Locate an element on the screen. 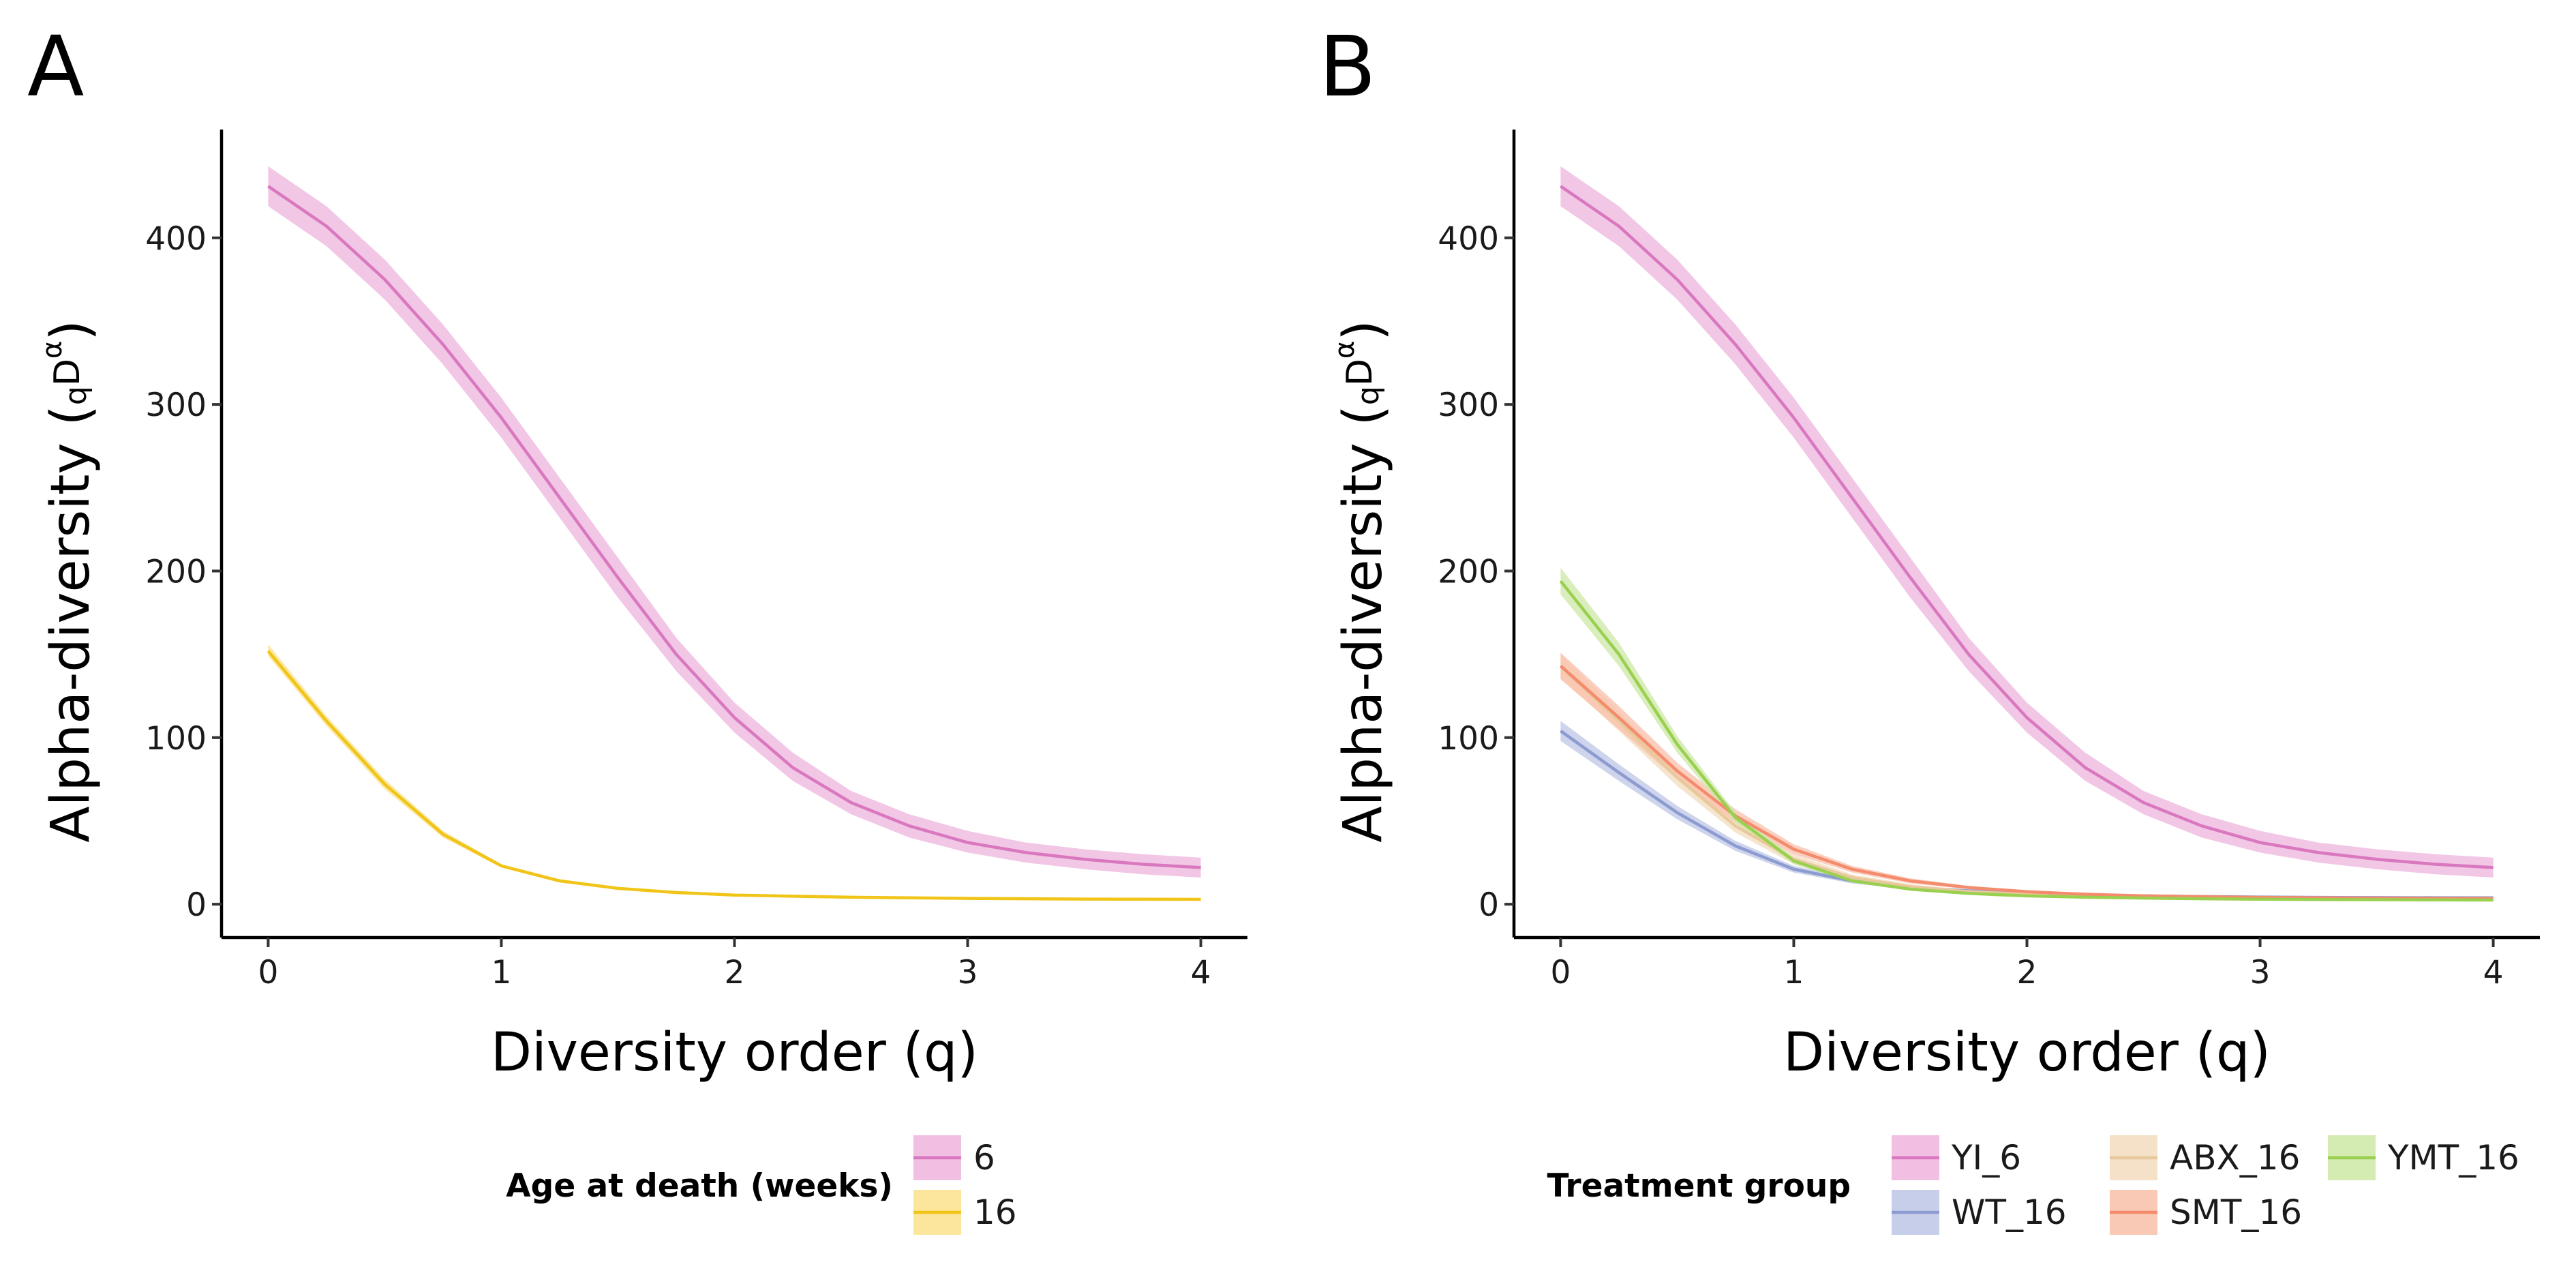 The height and width of the screenshot is (1288, 2576). legend: Age at death (weeks) 6 16 is located at coordinates (762, 1185).